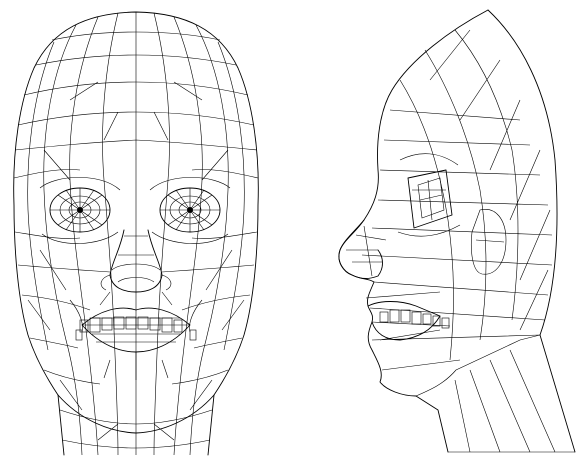  I want to click on front-left-eye, so click(80, 210).